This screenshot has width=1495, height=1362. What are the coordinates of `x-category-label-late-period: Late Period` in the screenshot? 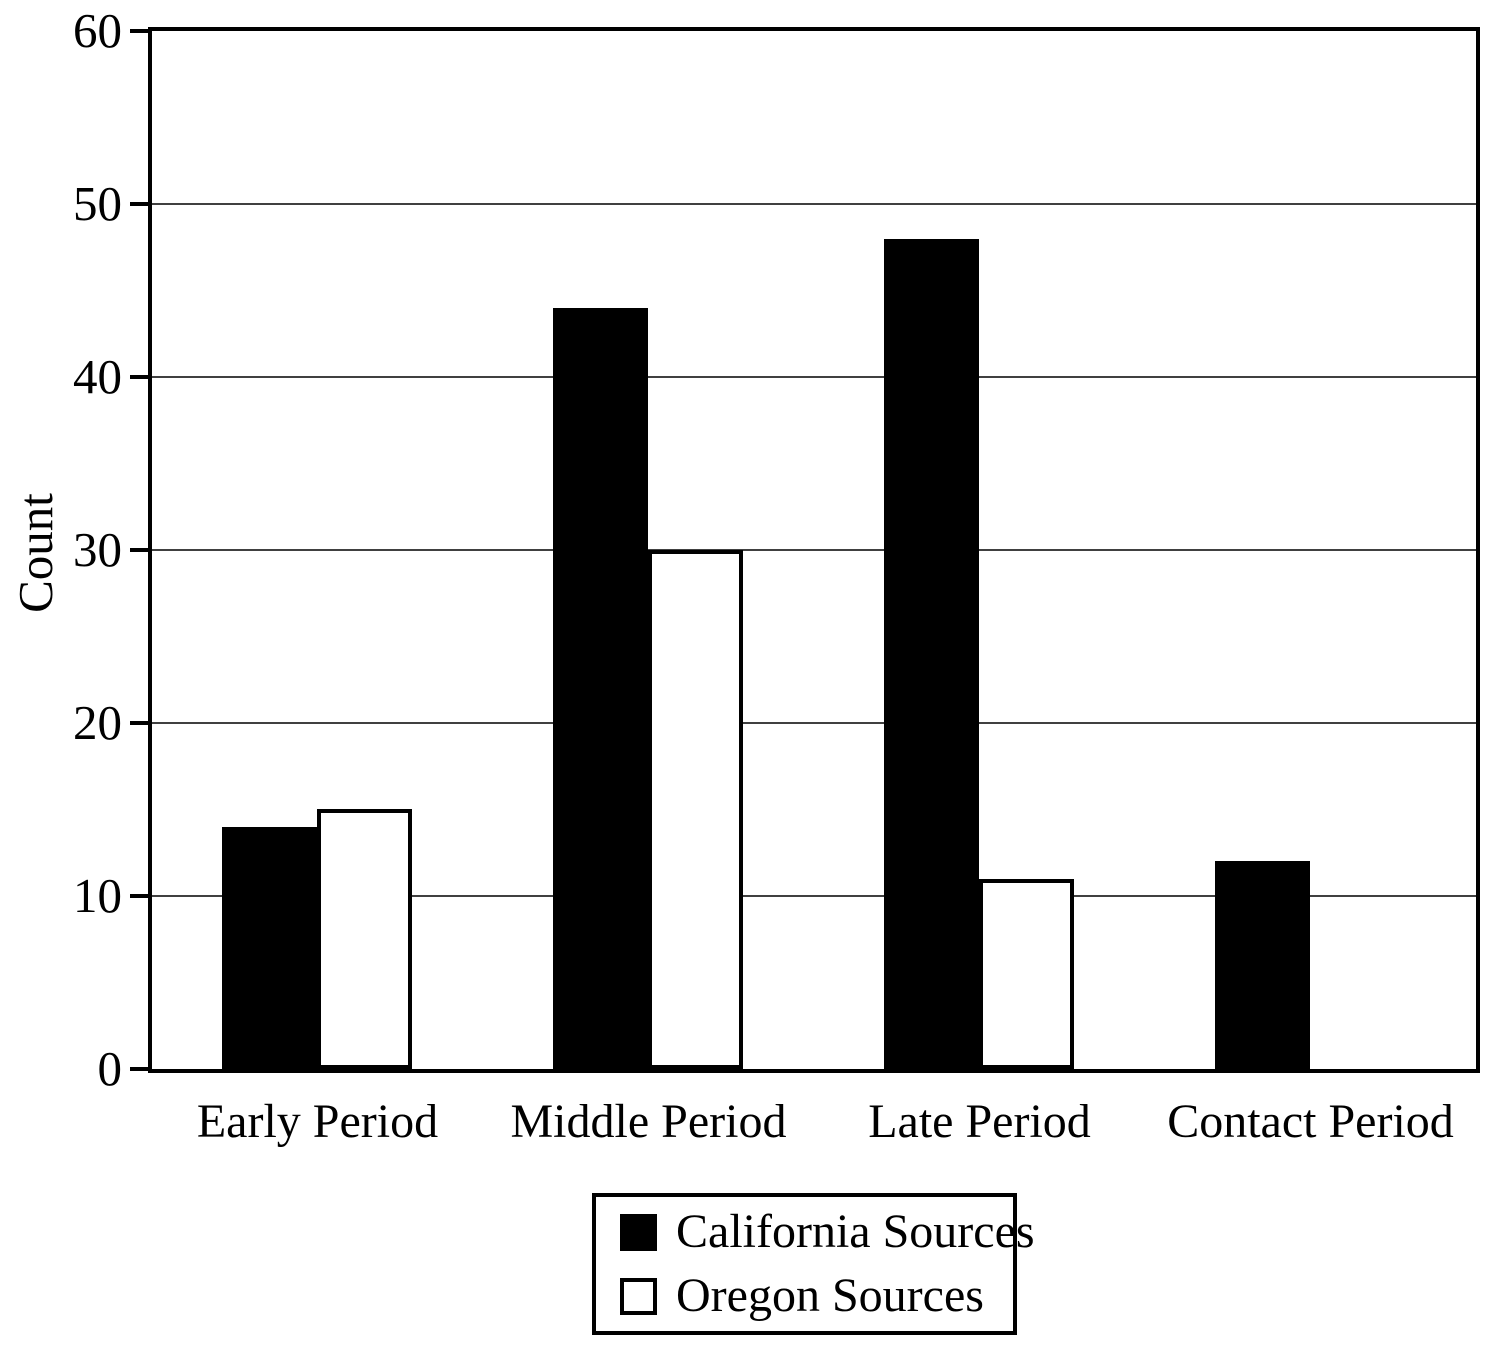 It's located at (979, 1121).